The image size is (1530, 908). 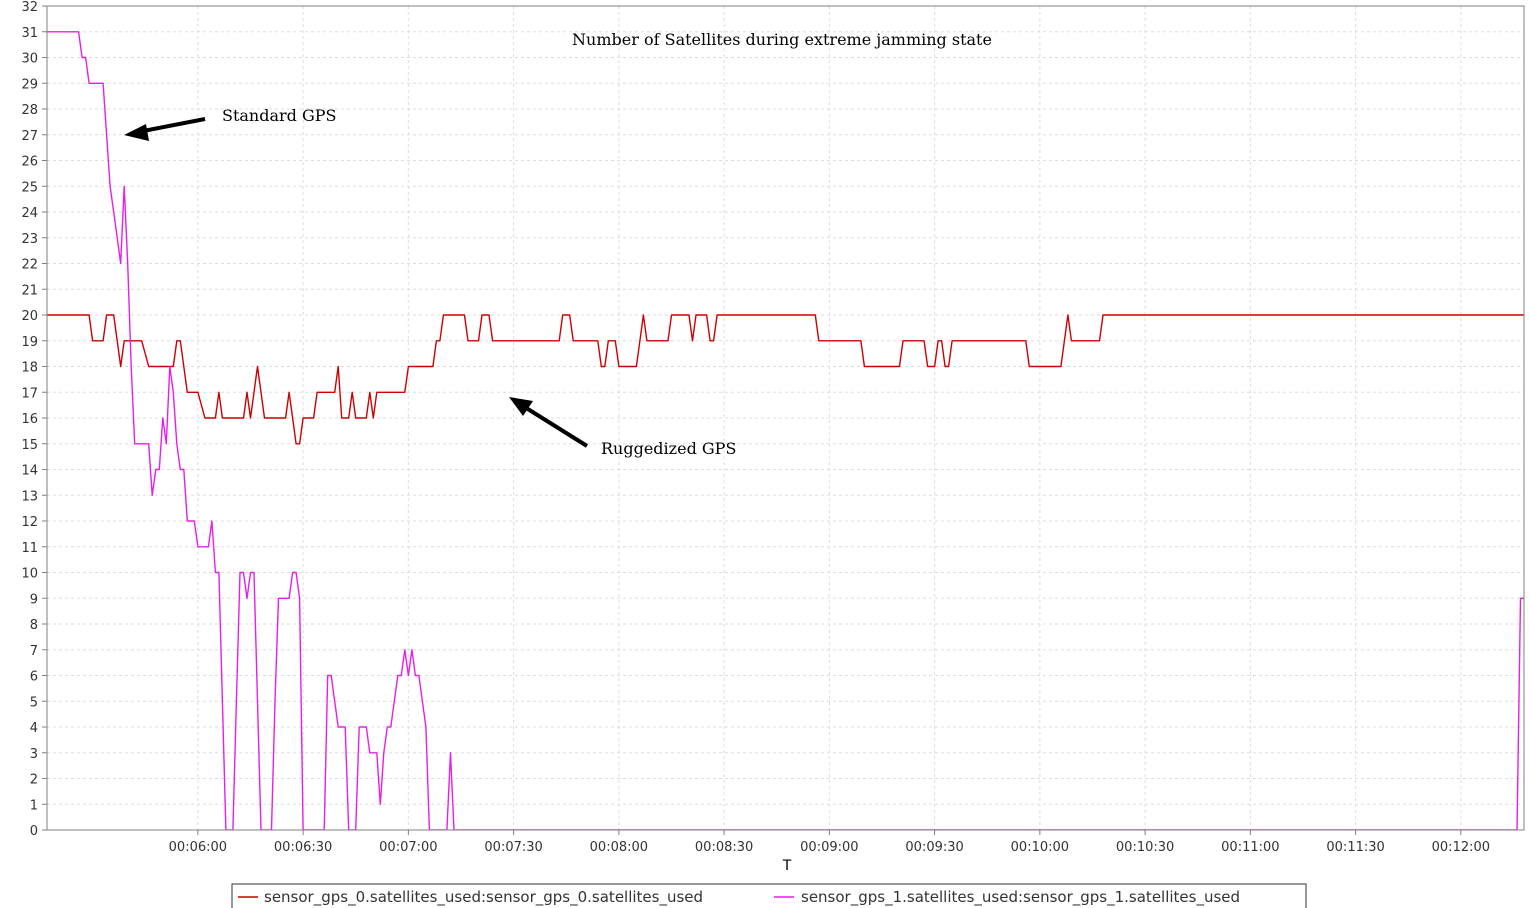 I want to click on y-tick-label: 26, so click(x=29, y=162).